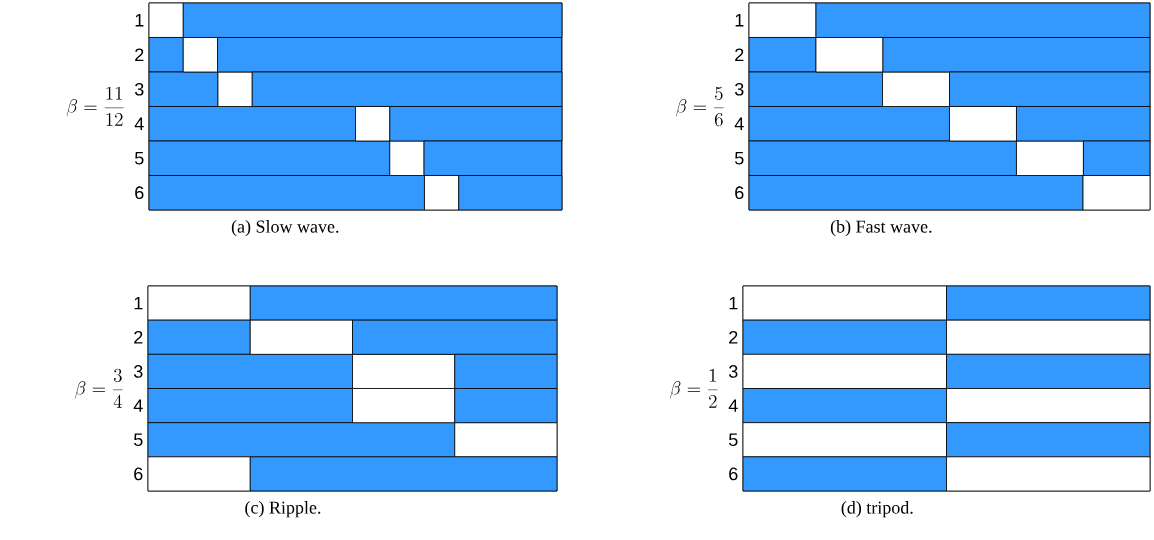  What do you see at coordinates (700, 106) in the screenshot?
I see `y-axis-title: $\beta = \frac{5}{6}$` at bounding box center [700, 106].